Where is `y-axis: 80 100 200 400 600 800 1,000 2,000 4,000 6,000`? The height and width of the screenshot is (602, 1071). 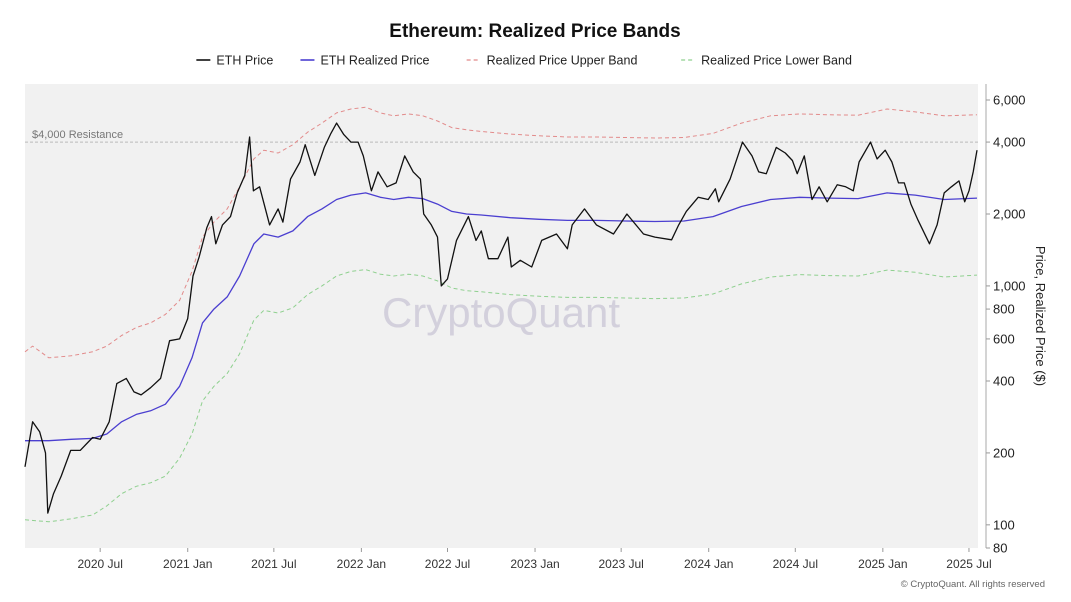 y-axis: 80 100 200 400 600 800 1,000 2,000 4,000 6,000 is located at coordinates (1005, 320).